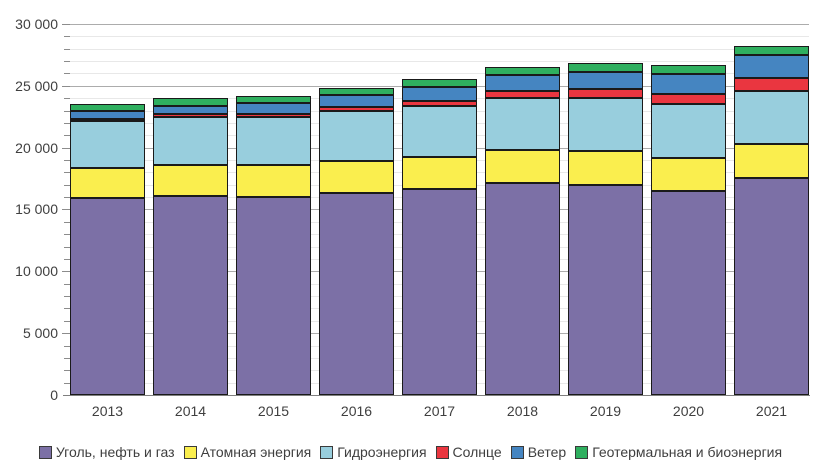 This screenshot has width=821, height=476. What do you see at coordinates (477, 452) in the screenshot?
I see `legend-label-solar: Солнце` at bounding box center [477, 452].